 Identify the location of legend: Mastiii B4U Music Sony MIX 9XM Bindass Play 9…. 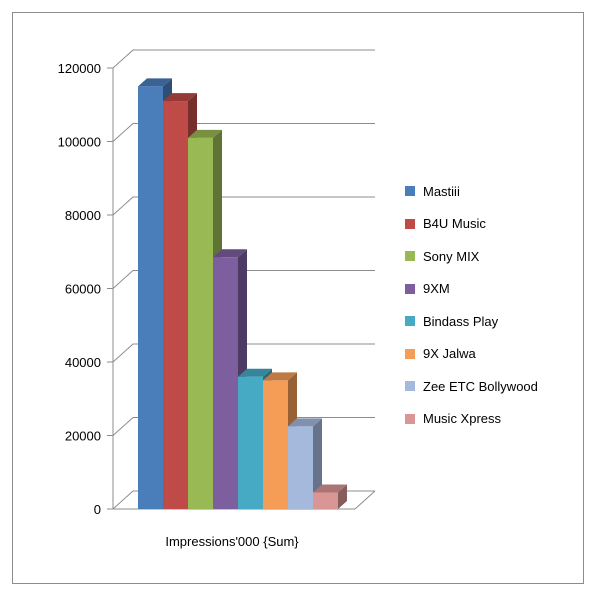
(495, 305).